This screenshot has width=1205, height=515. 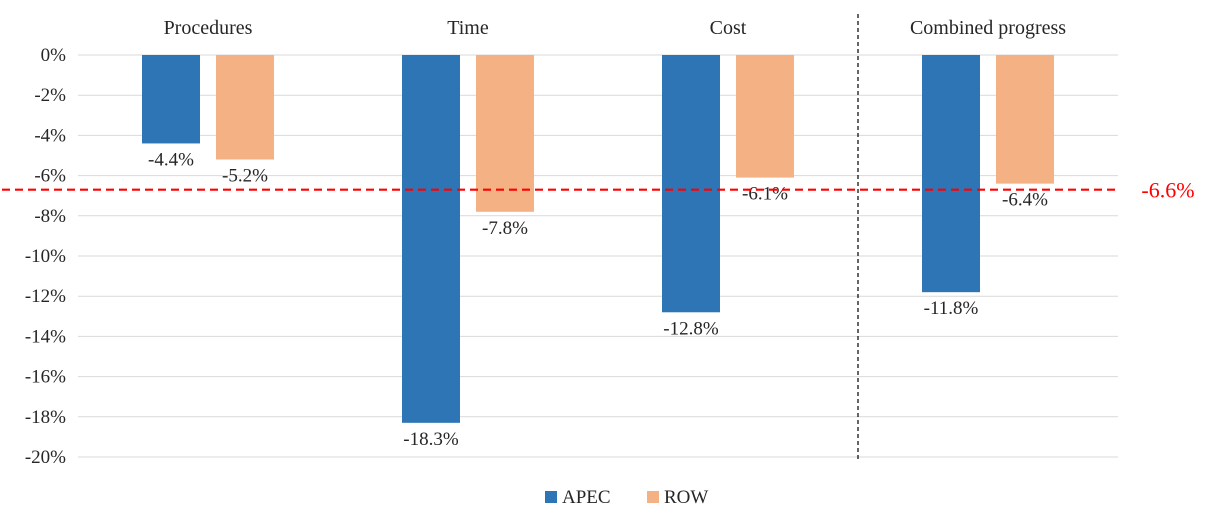 I want to click on data-label: -5.2%, so click(x=245, y=176).